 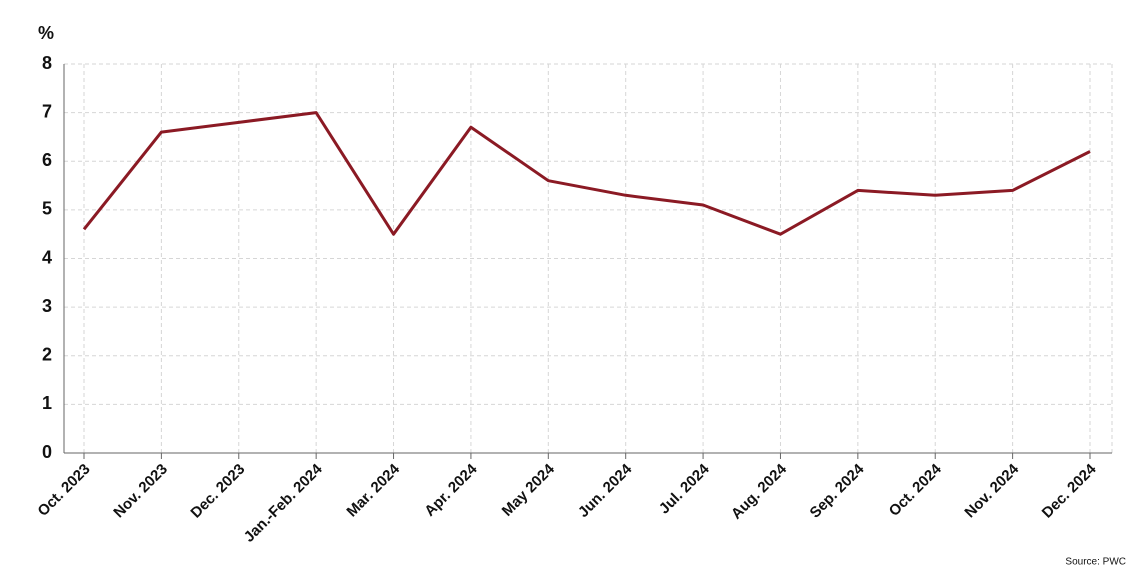 I want to click on y-tick-label: 2, so click(x=47, y=355).